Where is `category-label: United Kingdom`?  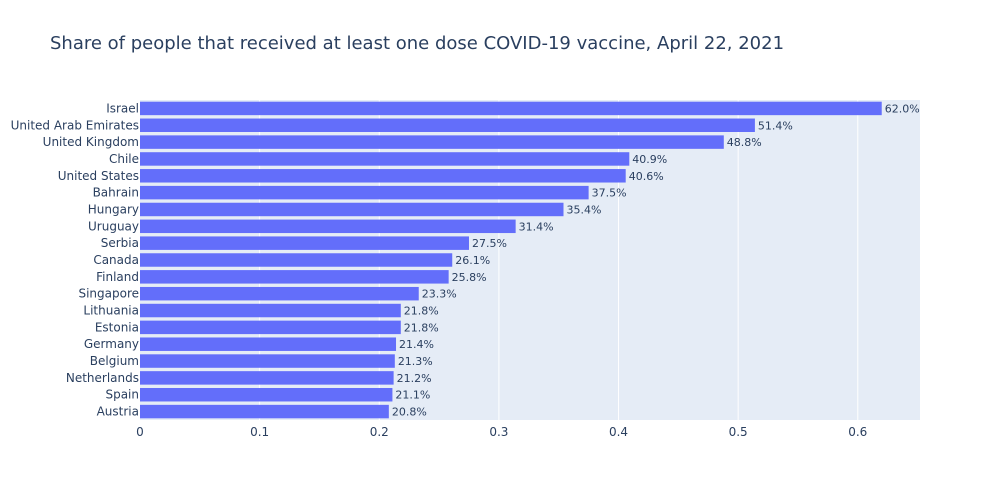
category-label: United Kingdom is located at coordinates (91, 142).